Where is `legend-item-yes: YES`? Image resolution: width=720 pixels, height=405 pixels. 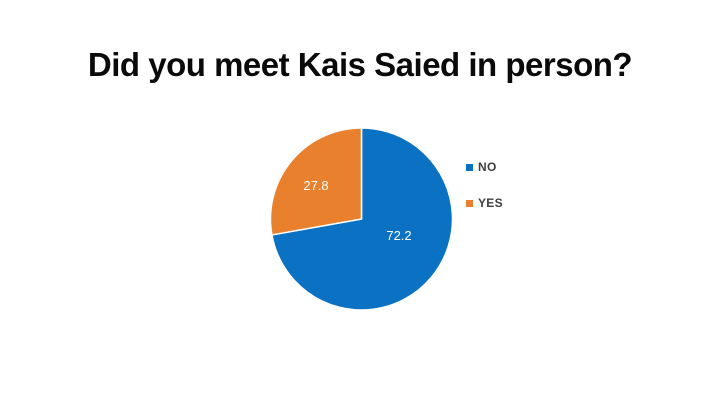
legend-item-yes: YES is located at coordinates (484, 203).